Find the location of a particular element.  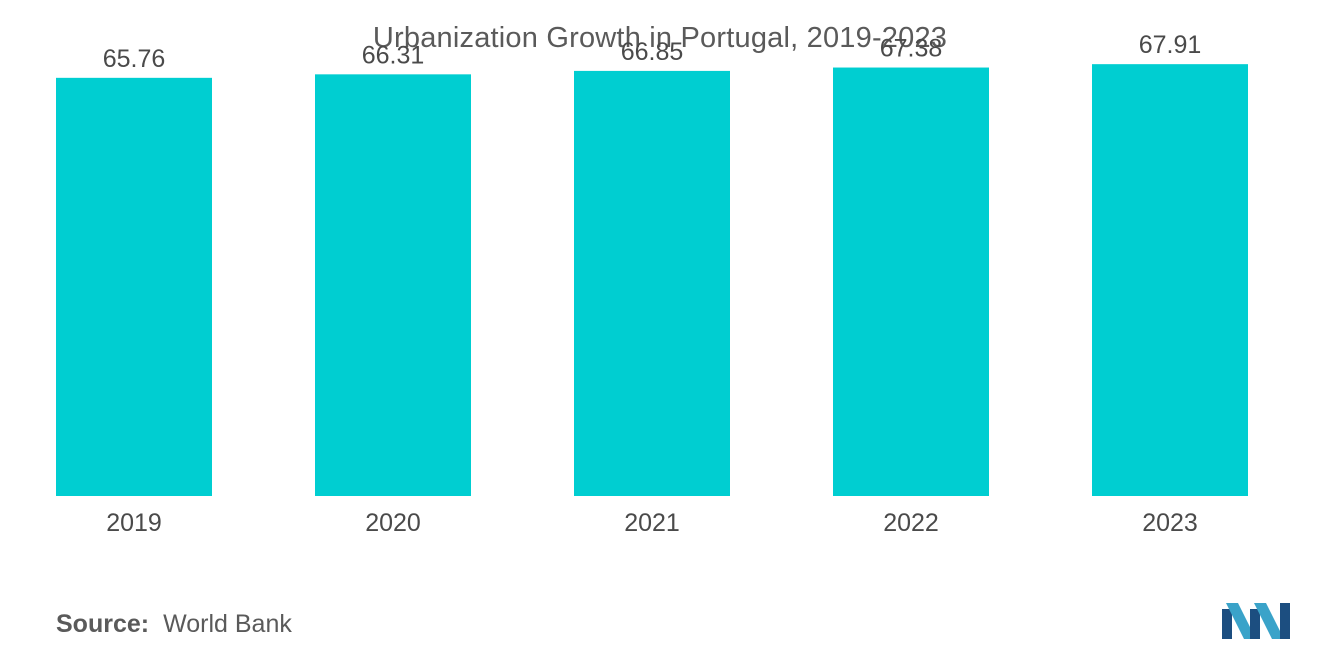

x-tick-2023: 2023 is located at coordinates (1170, 523).